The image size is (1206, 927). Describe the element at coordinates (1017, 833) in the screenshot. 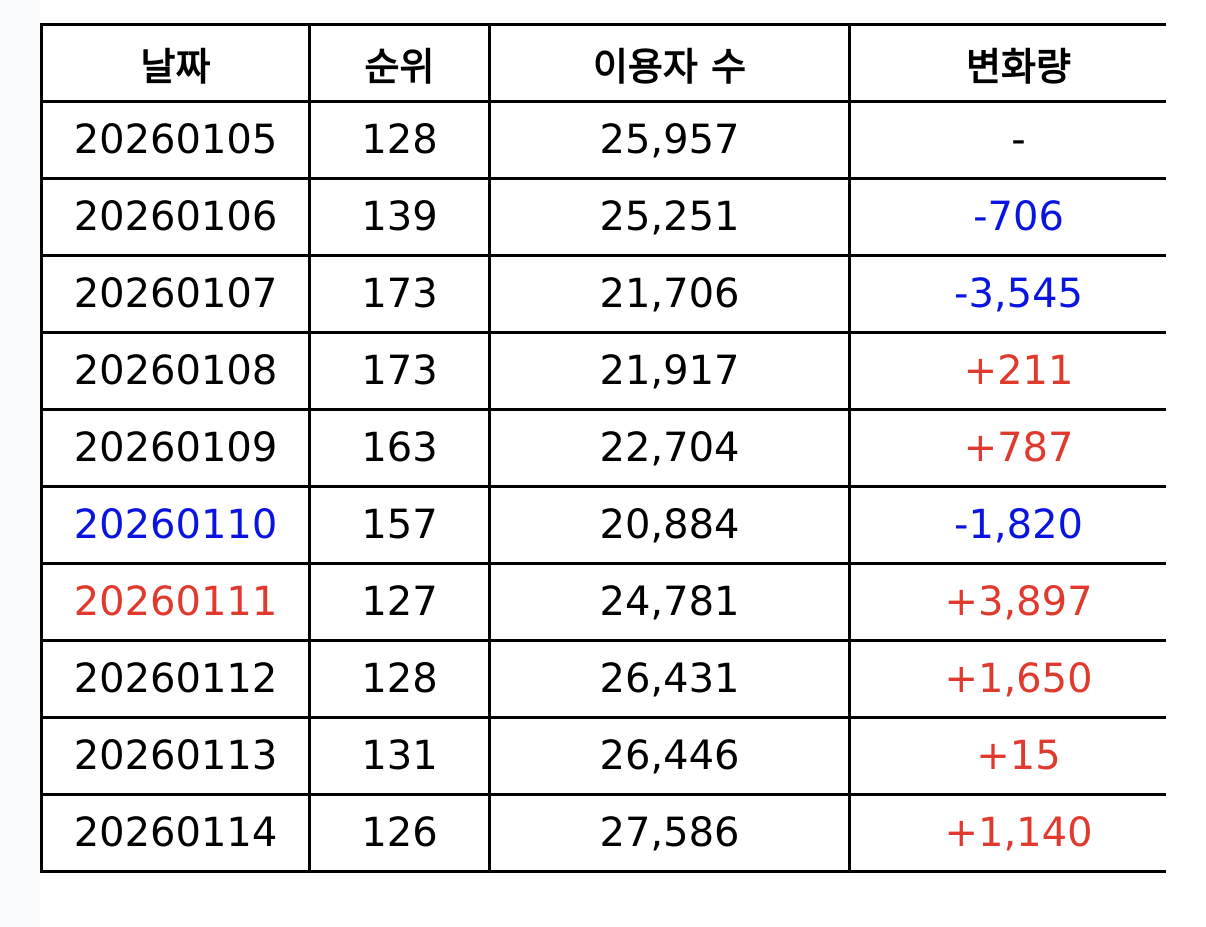

I see `change-cell: +1,140` at that location.